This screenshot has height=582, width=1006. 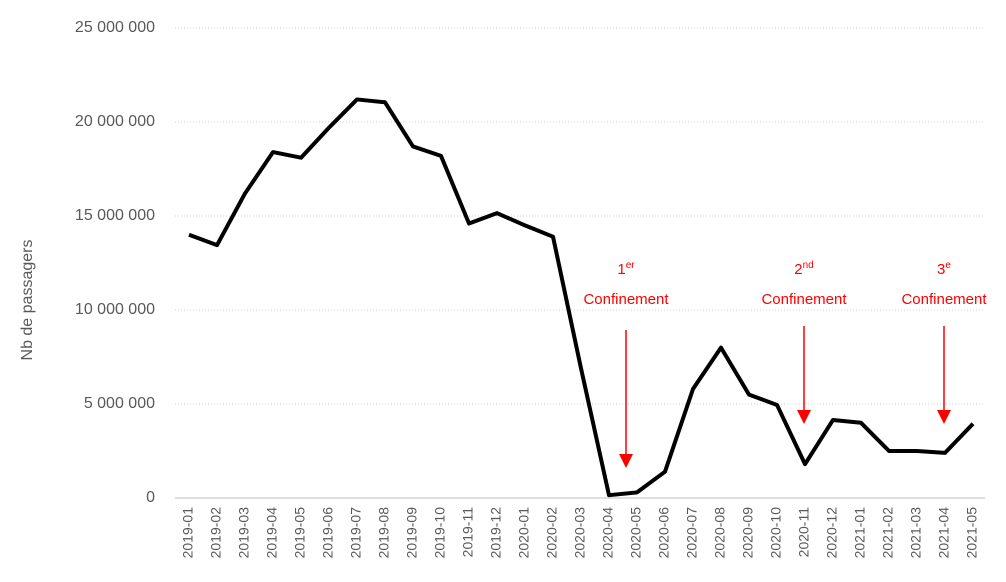 What do you see at coordinates (636, 533) in the screenshot?
I see `x-tick-label: 2020-05` at bounding box center [636, 533].